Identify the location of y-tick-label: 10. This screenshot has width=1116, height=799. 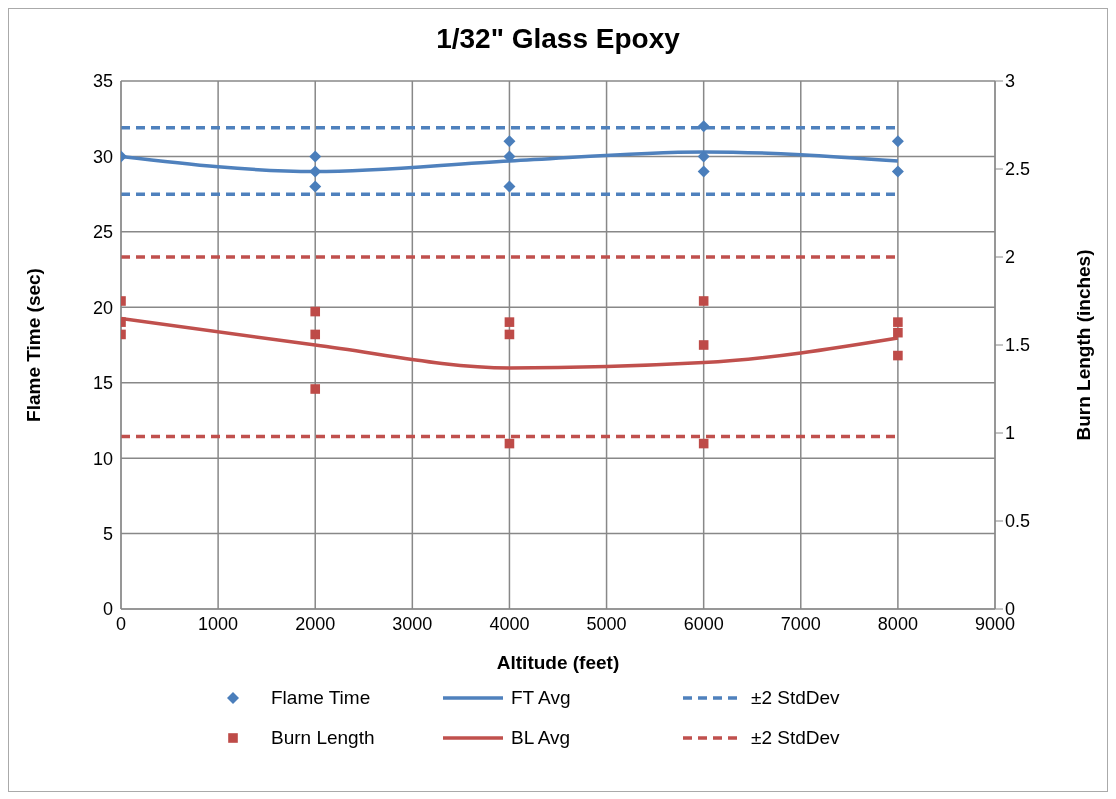
(102, 458).